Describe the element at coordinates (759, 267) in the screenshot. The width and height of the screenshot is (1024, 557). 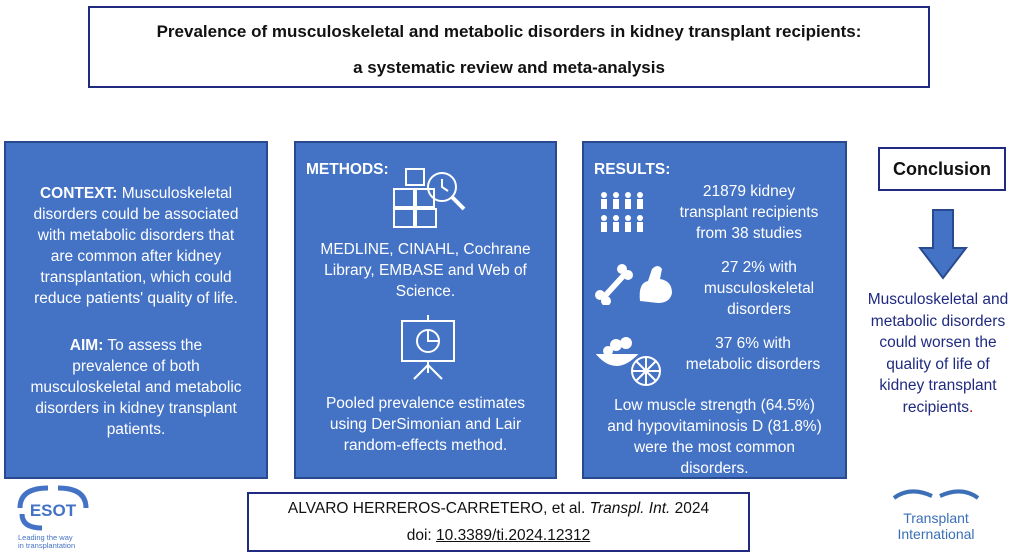
I see `stat-line: 27 2% with` at that location.